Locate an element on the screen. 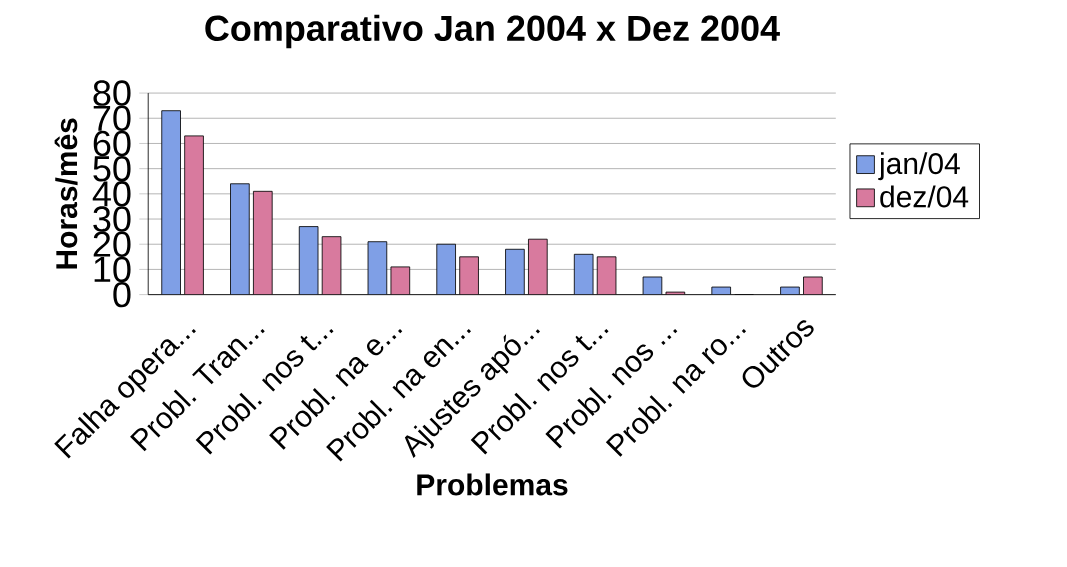 The image size is (1067, 567). legend-label: dez/04 is located at coordinates (924, 196).